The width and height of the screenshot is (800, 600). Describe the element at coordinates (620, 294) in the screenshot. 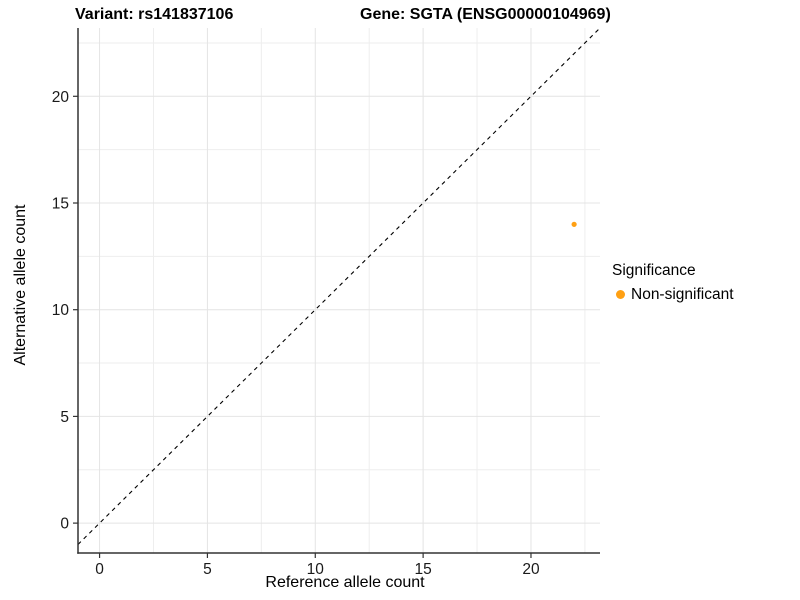

I see `legend-key-dot-icon` at that location.